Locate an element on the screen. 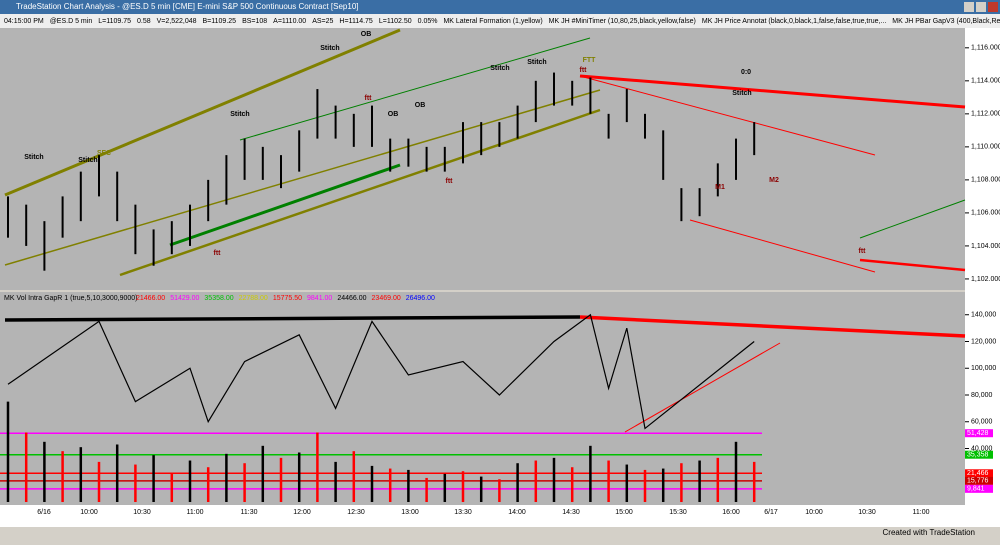  y-tick-label: 1,112.000 is located at coordinates (985, 114).